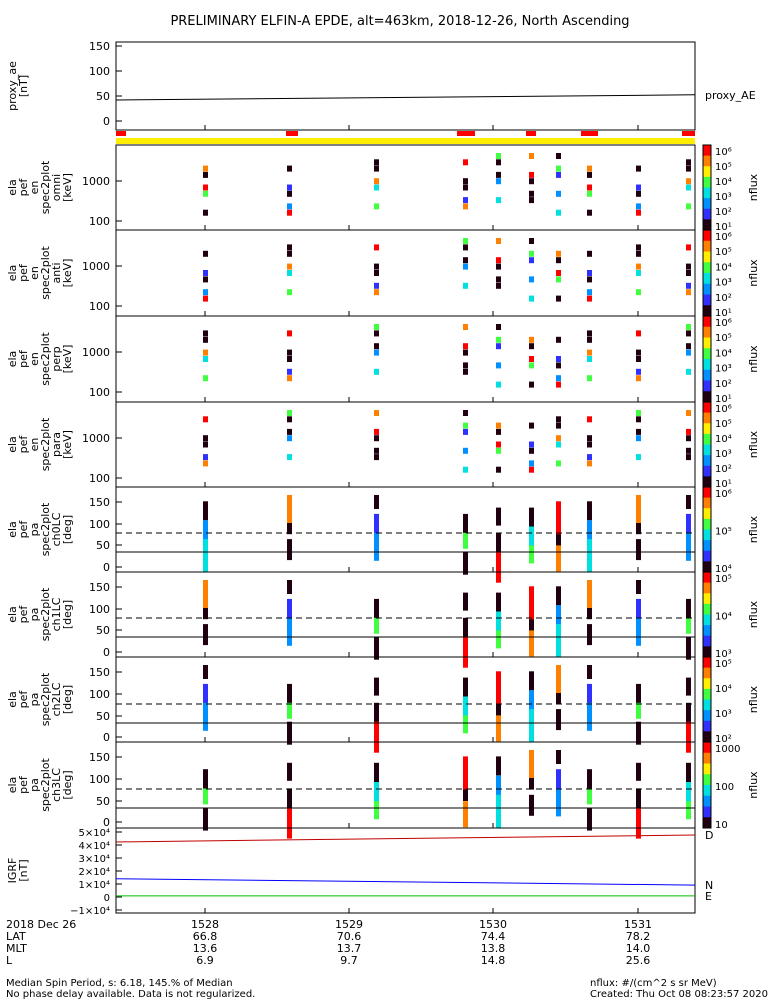 The image size is (775, 1000). What do you see at coordinates (723, 167) in the screenshot?
I see `colorbar-tick-label: 10⁵` at bounding box center [723, 167].